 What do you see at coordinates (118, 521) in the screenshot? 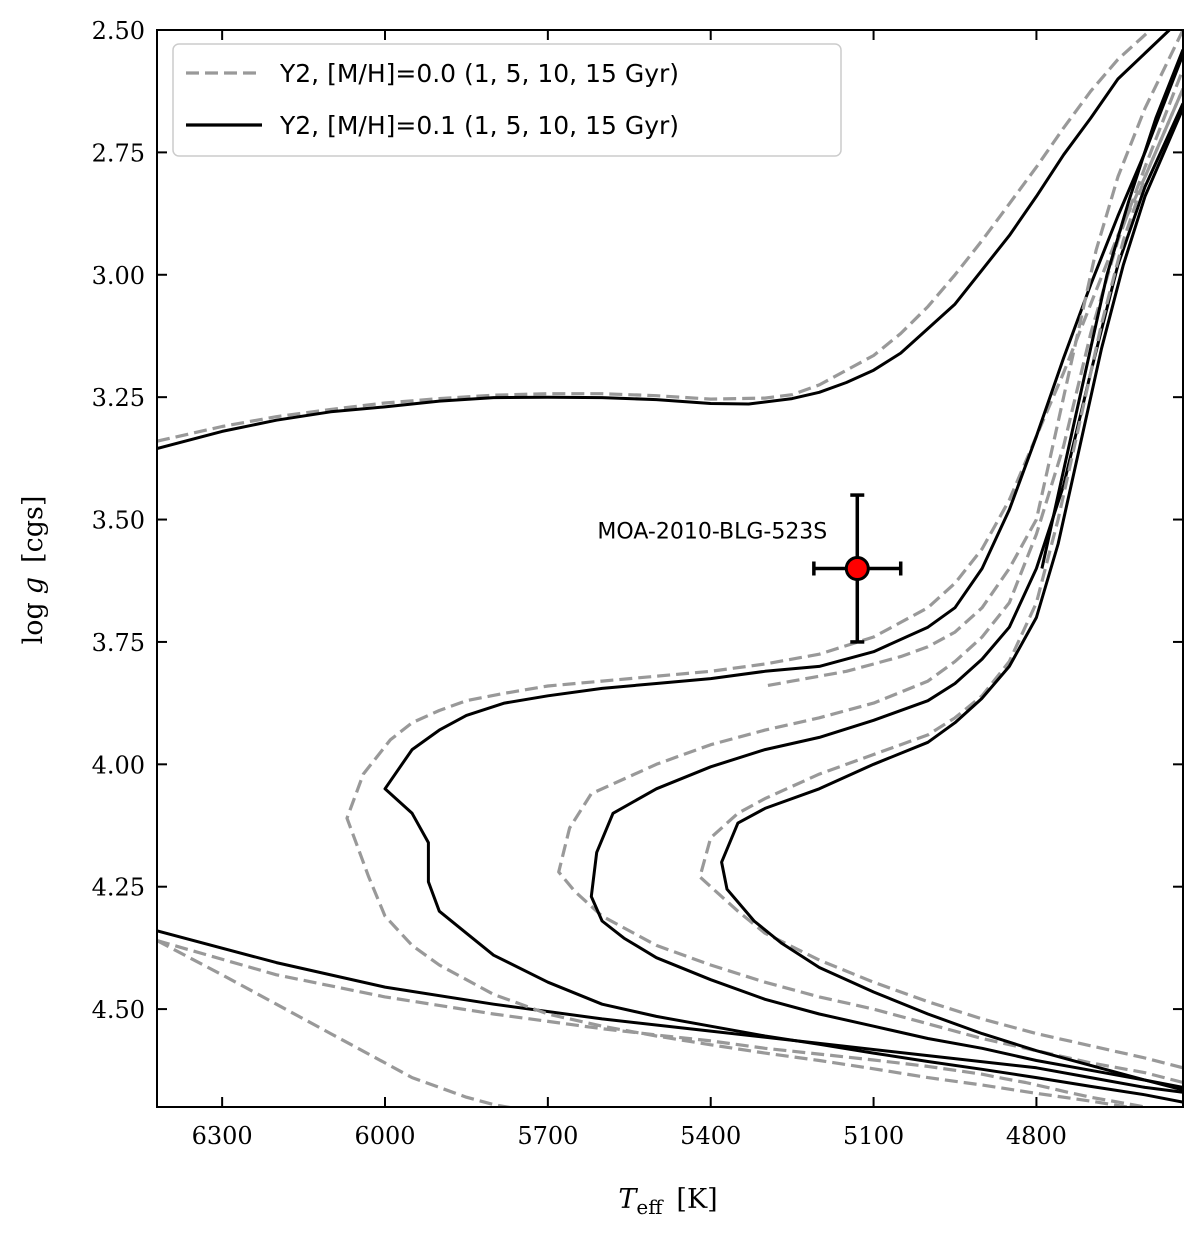
I see `y-tick-label: 3.50` at bounding box center [118, 521].